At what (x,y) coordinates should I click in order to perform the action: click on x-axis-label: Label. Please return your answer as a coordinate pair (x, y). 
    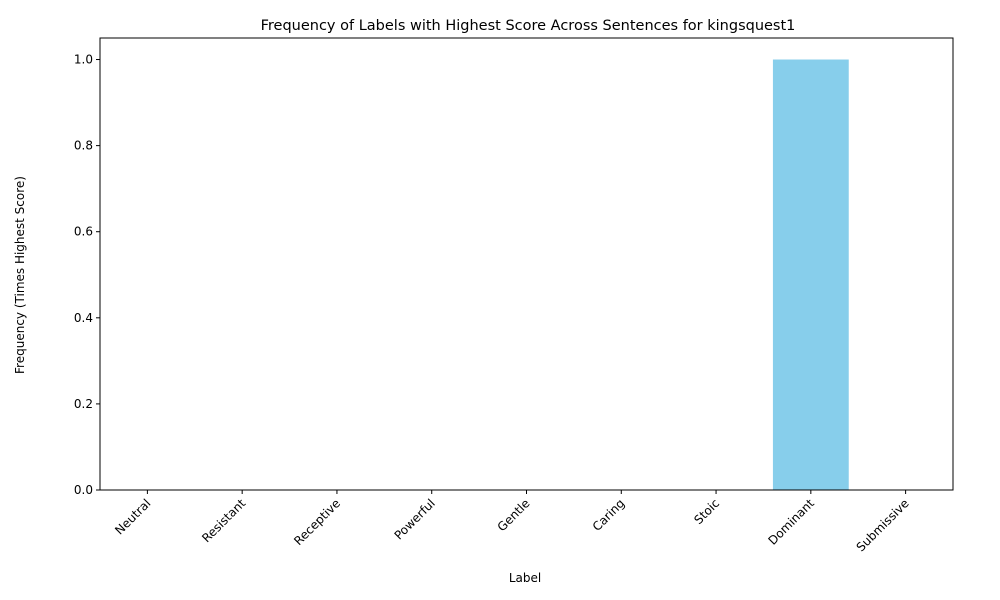
    Looking at the image, I should click on (525, 578).